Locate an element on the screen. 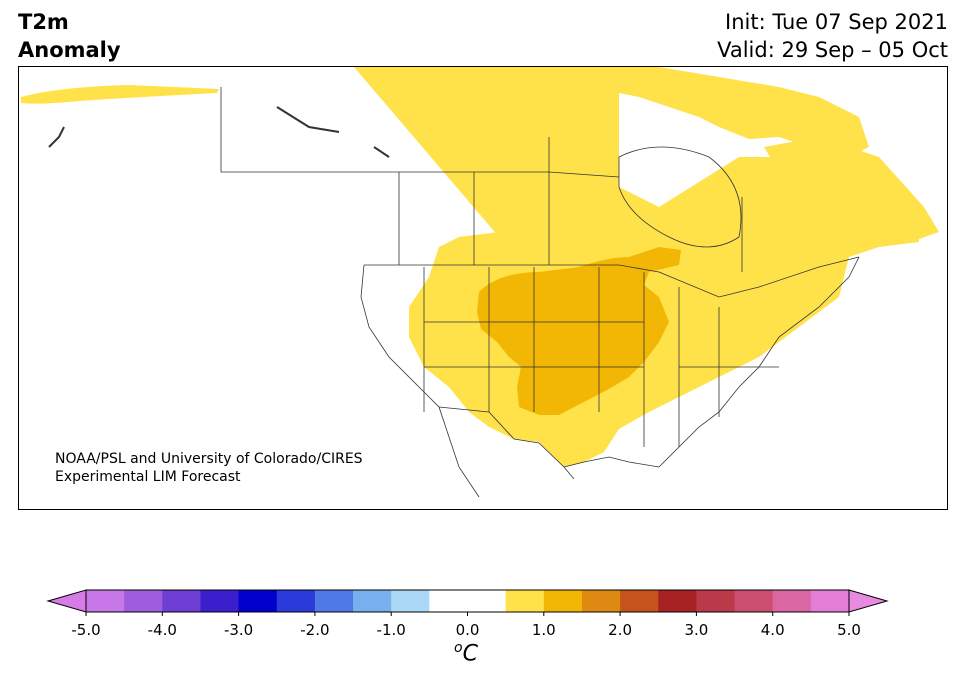 Image resolution: width=959 pixels, height=680 pixels. gulf-coastline is located at coordinates (611, 462).